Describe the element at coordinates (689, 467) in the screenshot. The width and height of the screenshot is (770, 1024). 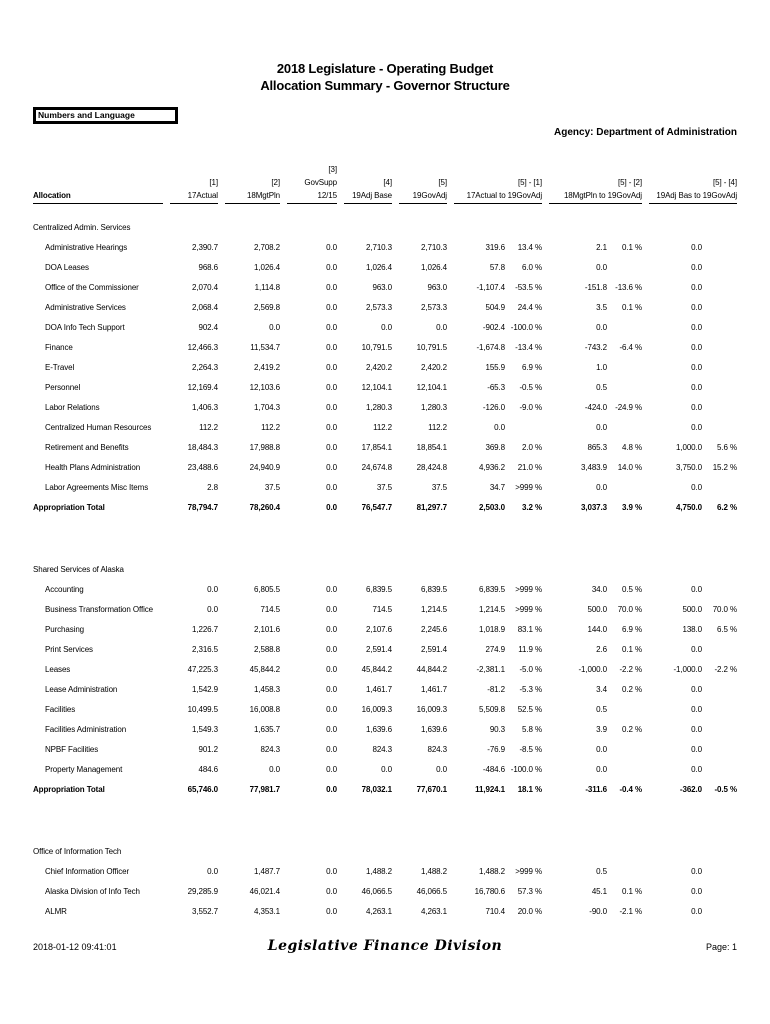
I see `cell-value: 3,750.0` at that location.